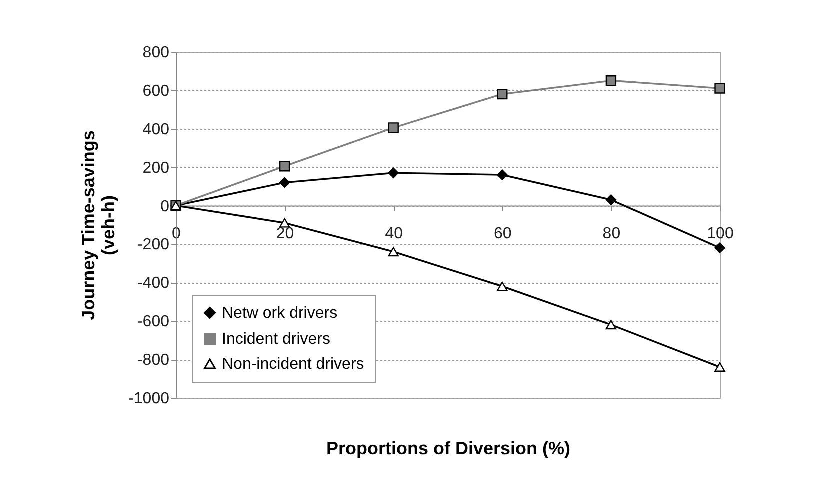 This screenshot has width=835, height=482. I want to click on x-tick-label: 60, so click(503, 233).